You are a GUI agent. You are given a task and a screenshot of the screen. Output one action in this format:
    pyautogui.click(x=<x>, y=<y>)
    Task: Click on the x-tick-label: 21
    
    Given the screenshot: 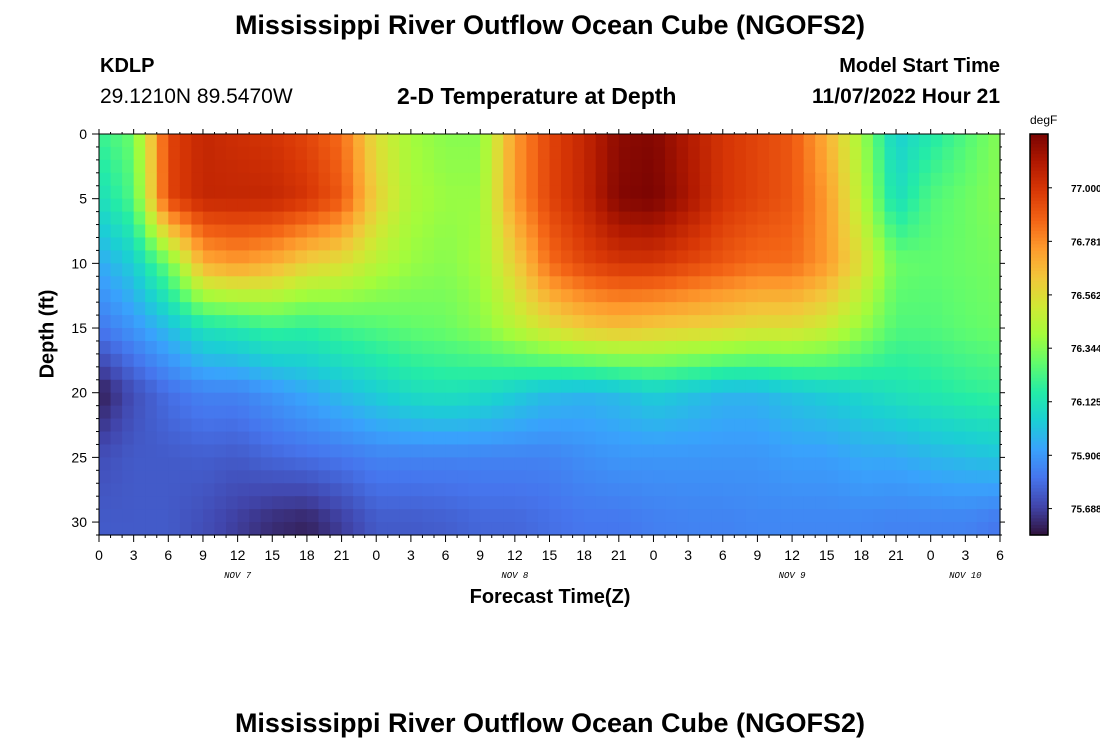 What is the action you would take?
    pyautogui.click(x=619, y=555)
    